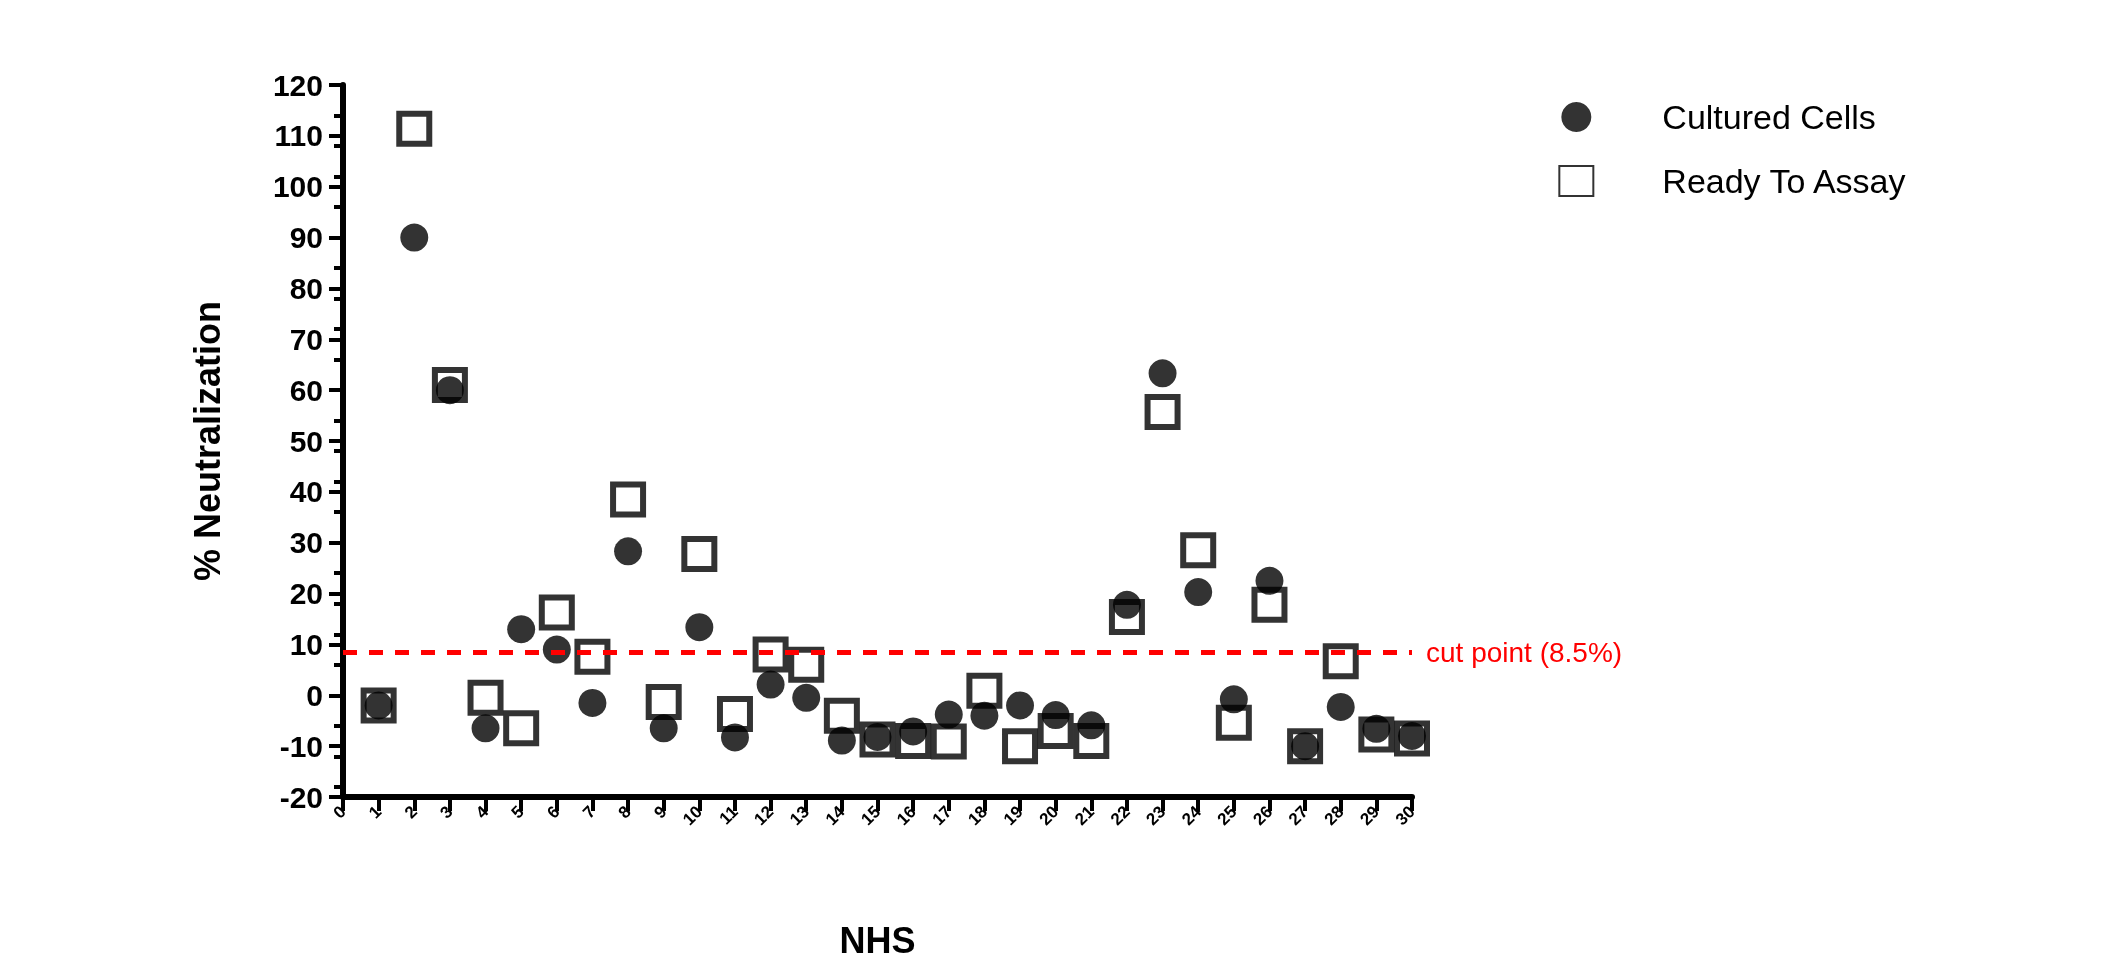 The width and height of the screenshot is (2123, 969). Describe the element at coordinates (410, 812) in the screenshot. I see `x-tick-label: 2` at that location.